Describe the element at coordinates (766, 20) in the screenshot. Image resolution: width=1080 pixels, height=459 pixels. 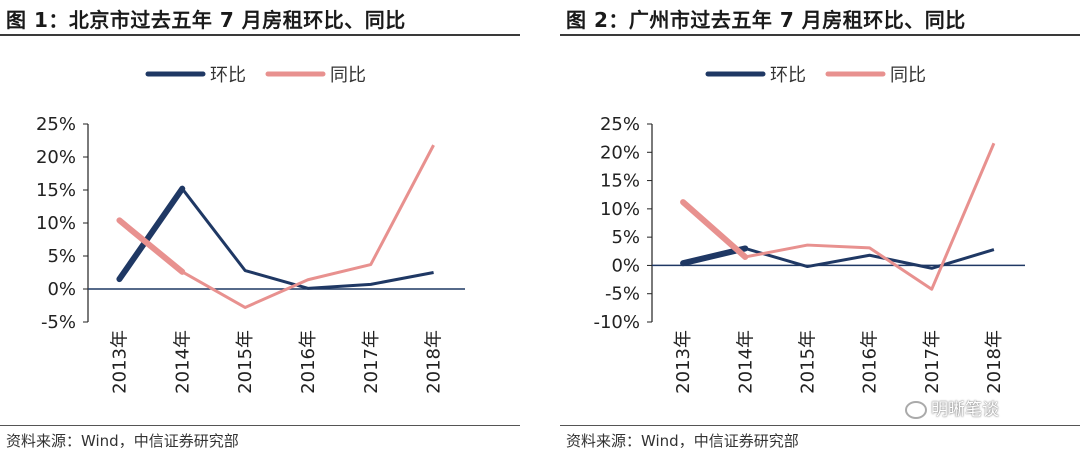
I see `chart-title: 图 2：广州市过去五年 7 月房租环比、同比` at that location.